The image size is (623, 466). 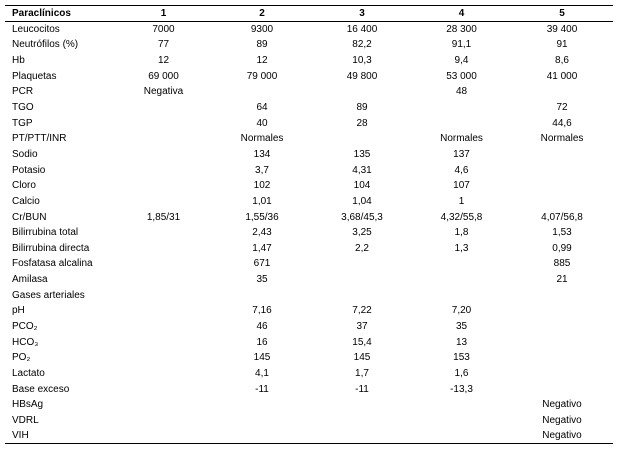 What do you see at coordinates (562, 61) in the screenshot?
I see `table-cell: 8,6` at bounding box center [562, 61].